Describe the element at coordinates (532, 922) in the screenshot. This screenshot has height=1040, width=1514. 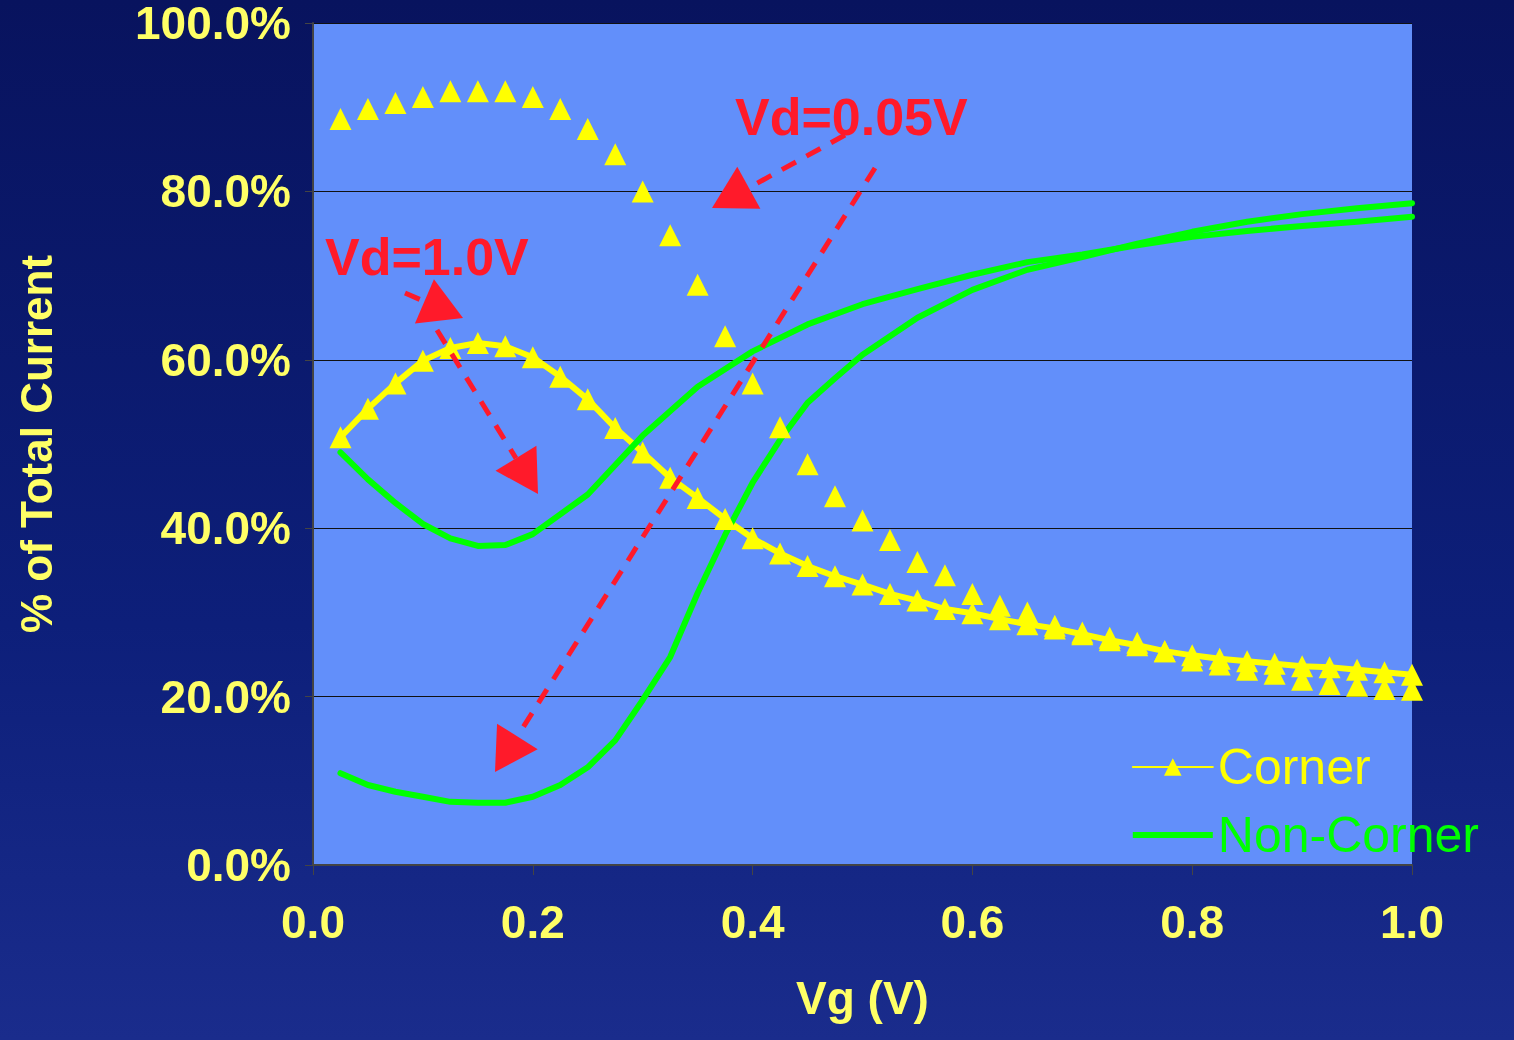
I see `x-tick-label: 0.2` at that location.